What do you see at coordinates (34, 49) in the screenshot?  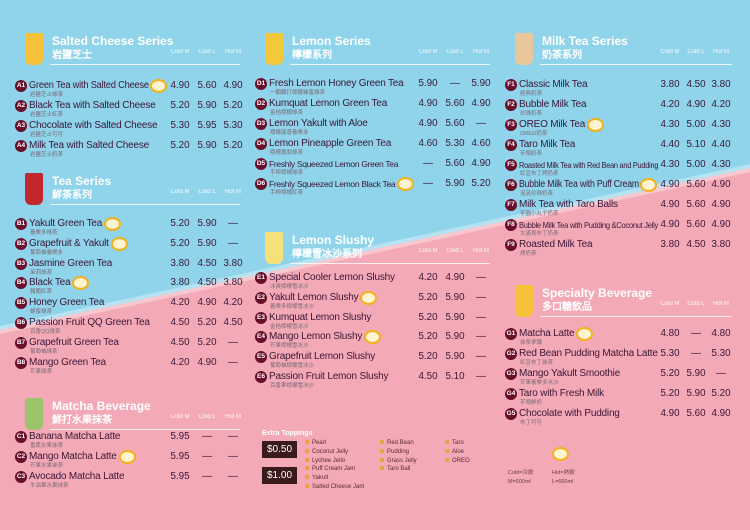 I see `cup-image-salted-cheese` at bounding box center [34, 49].